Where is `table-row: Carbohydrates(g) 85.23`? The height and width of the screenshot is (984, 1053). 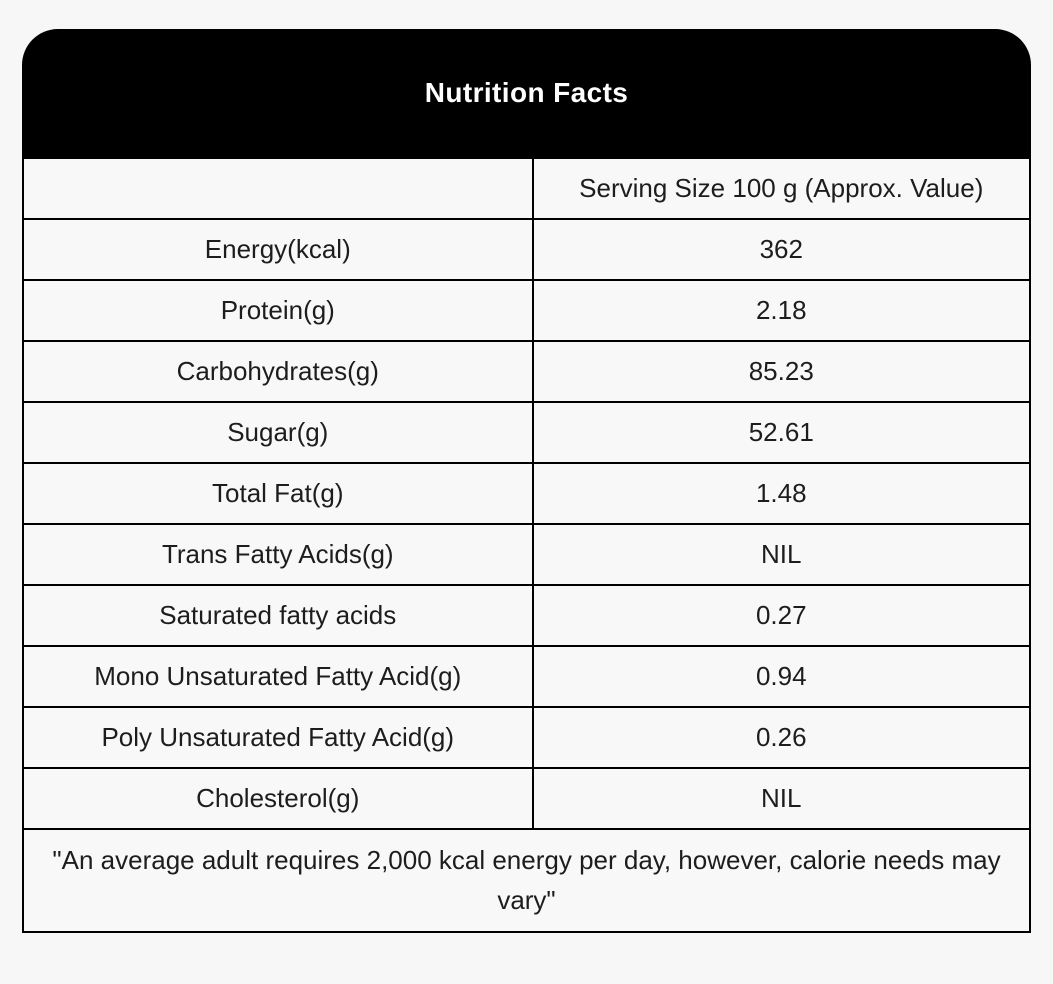
table-row: Carbohydrates(g) 85.23 is located at coordinates (527, 371).